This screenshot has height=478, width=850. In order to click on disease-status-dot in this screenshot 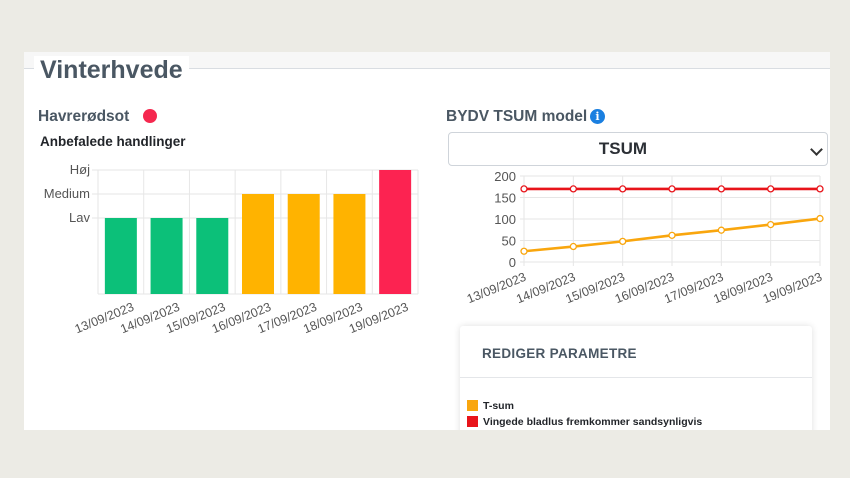, I will do `click(150, 116)`.